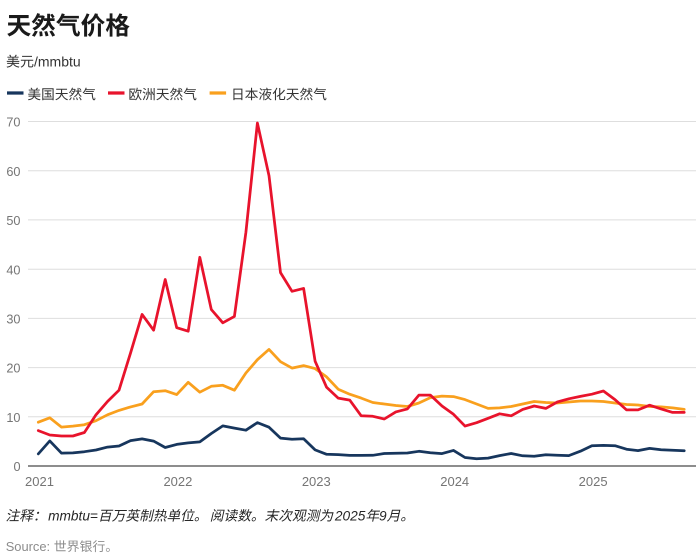  What do you see at coordinates (16, 467) in the screenshot?
I see `svg-text: 0` at bounding box center [16, 467].